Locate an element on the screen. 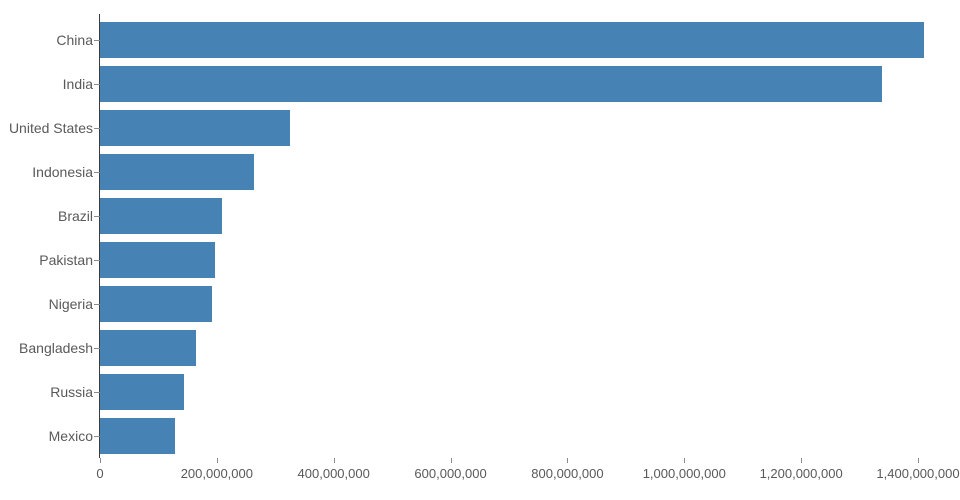 This screenshot has height=500, width=960. bar-pakistan is located at coordinates (158, 260).